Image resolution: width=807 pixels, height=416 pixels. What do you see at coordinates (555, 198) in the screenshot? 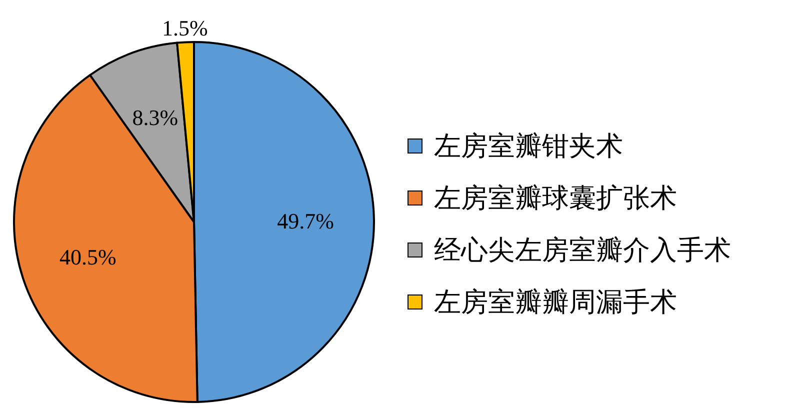
I see `legend-label: 左房室瓣球囊扩张术` at bounding box center [555, 198].